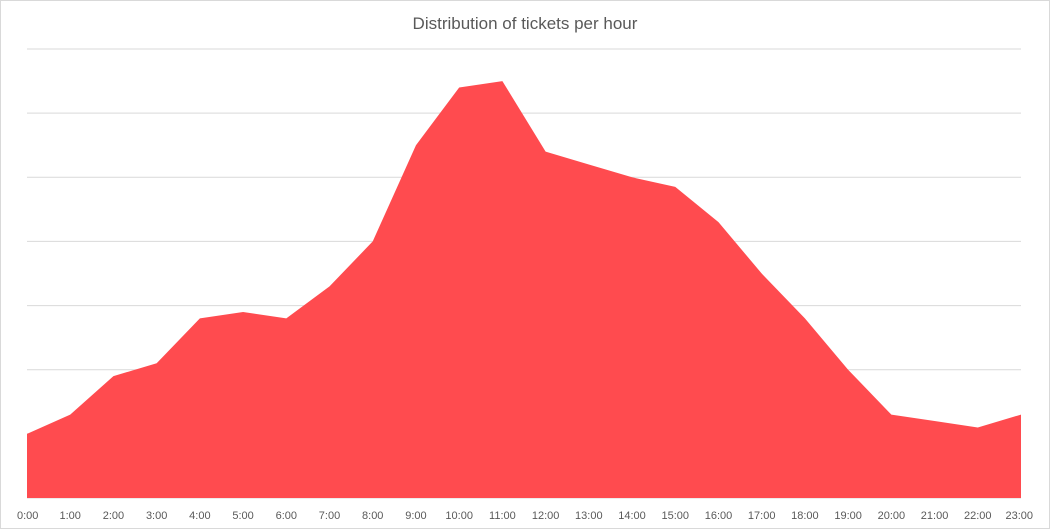  Describe the element at coordinates (589, 516) in the screenshot. I see `x-tick-label: 13:00` at that location.